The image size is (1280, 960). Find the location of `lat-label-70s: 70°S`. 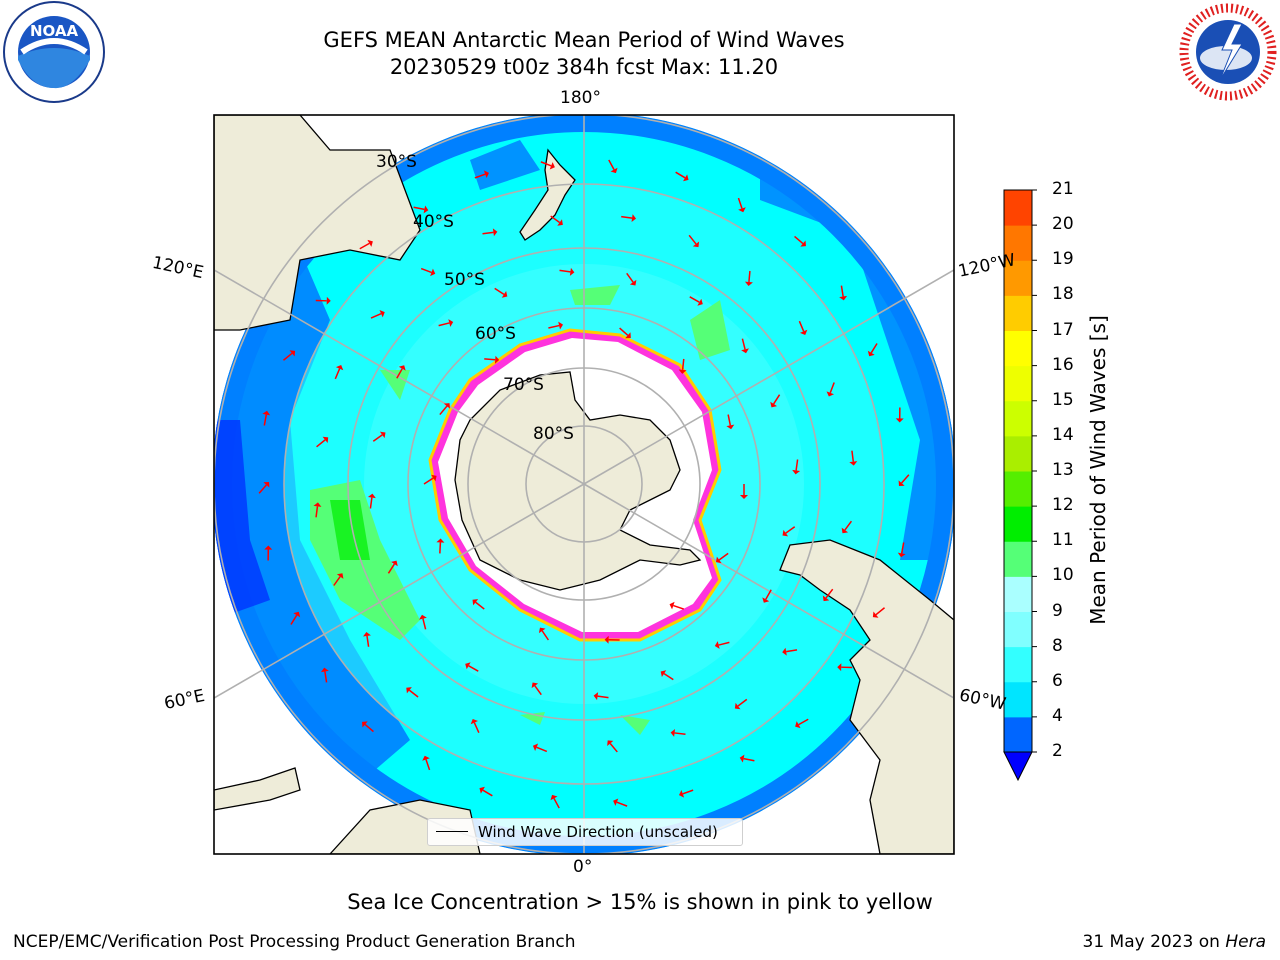

lat-label-70s: 70°S is located at coordinates (523, 385).